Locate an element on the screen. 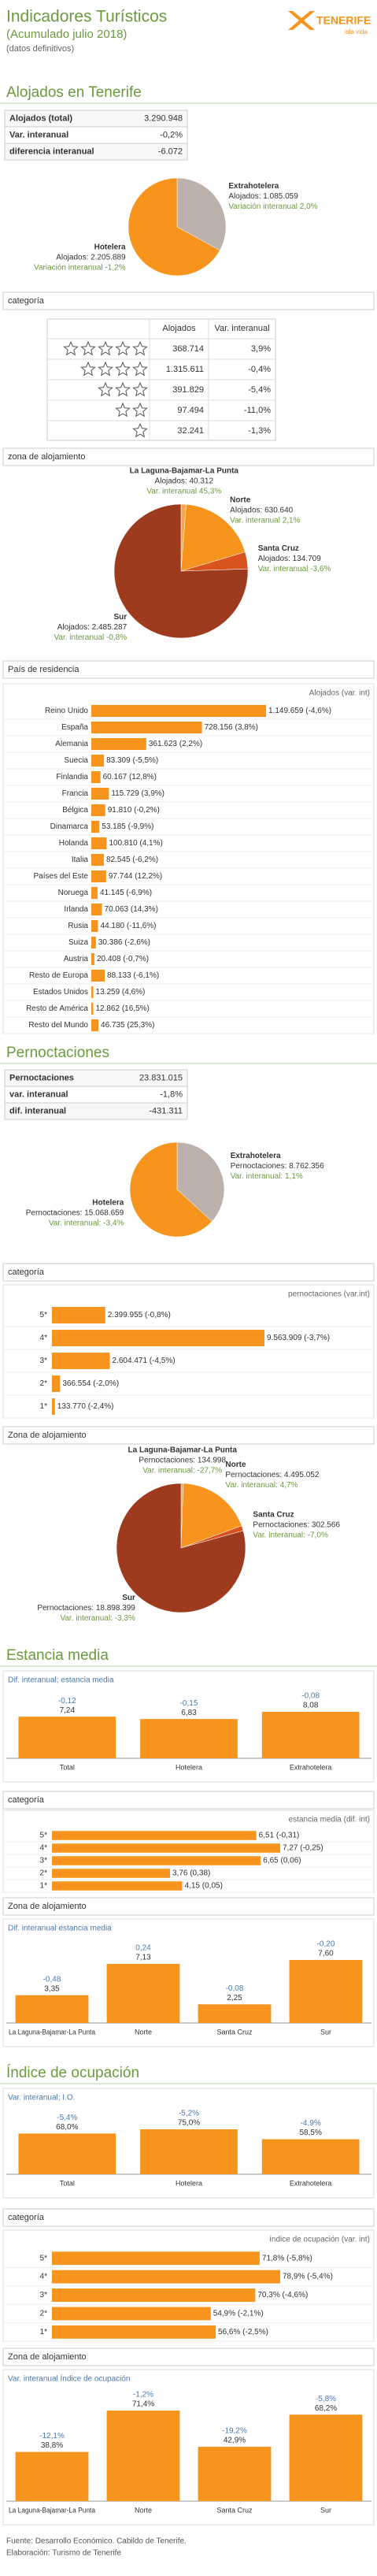 Image resolution: width=377 pixels, height=2576 pixels. row-value: -431.311 is located at coordinates (166, 1110).